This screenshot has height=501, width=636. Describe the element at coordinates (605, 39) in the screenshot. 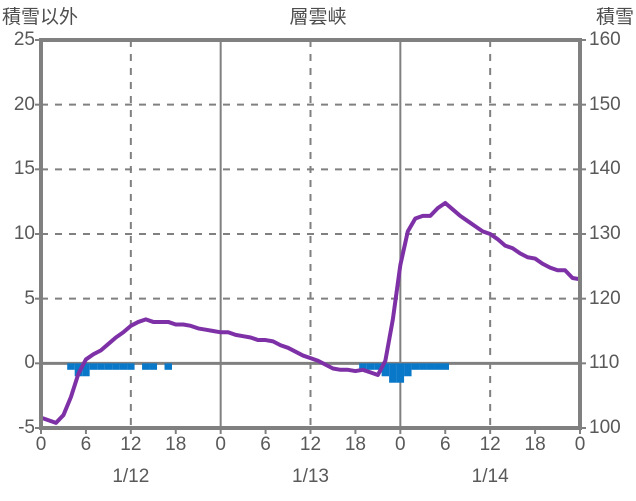

I see `y-right-tick-label: 160` at that location.